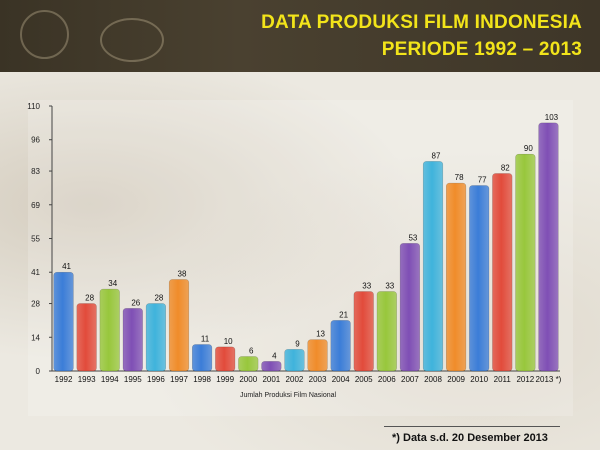 The height and width of the screenshot is (450, 600). Describe the element at coordinates (552, 117) in the screenshot. I see `data-label: 103` at that location.